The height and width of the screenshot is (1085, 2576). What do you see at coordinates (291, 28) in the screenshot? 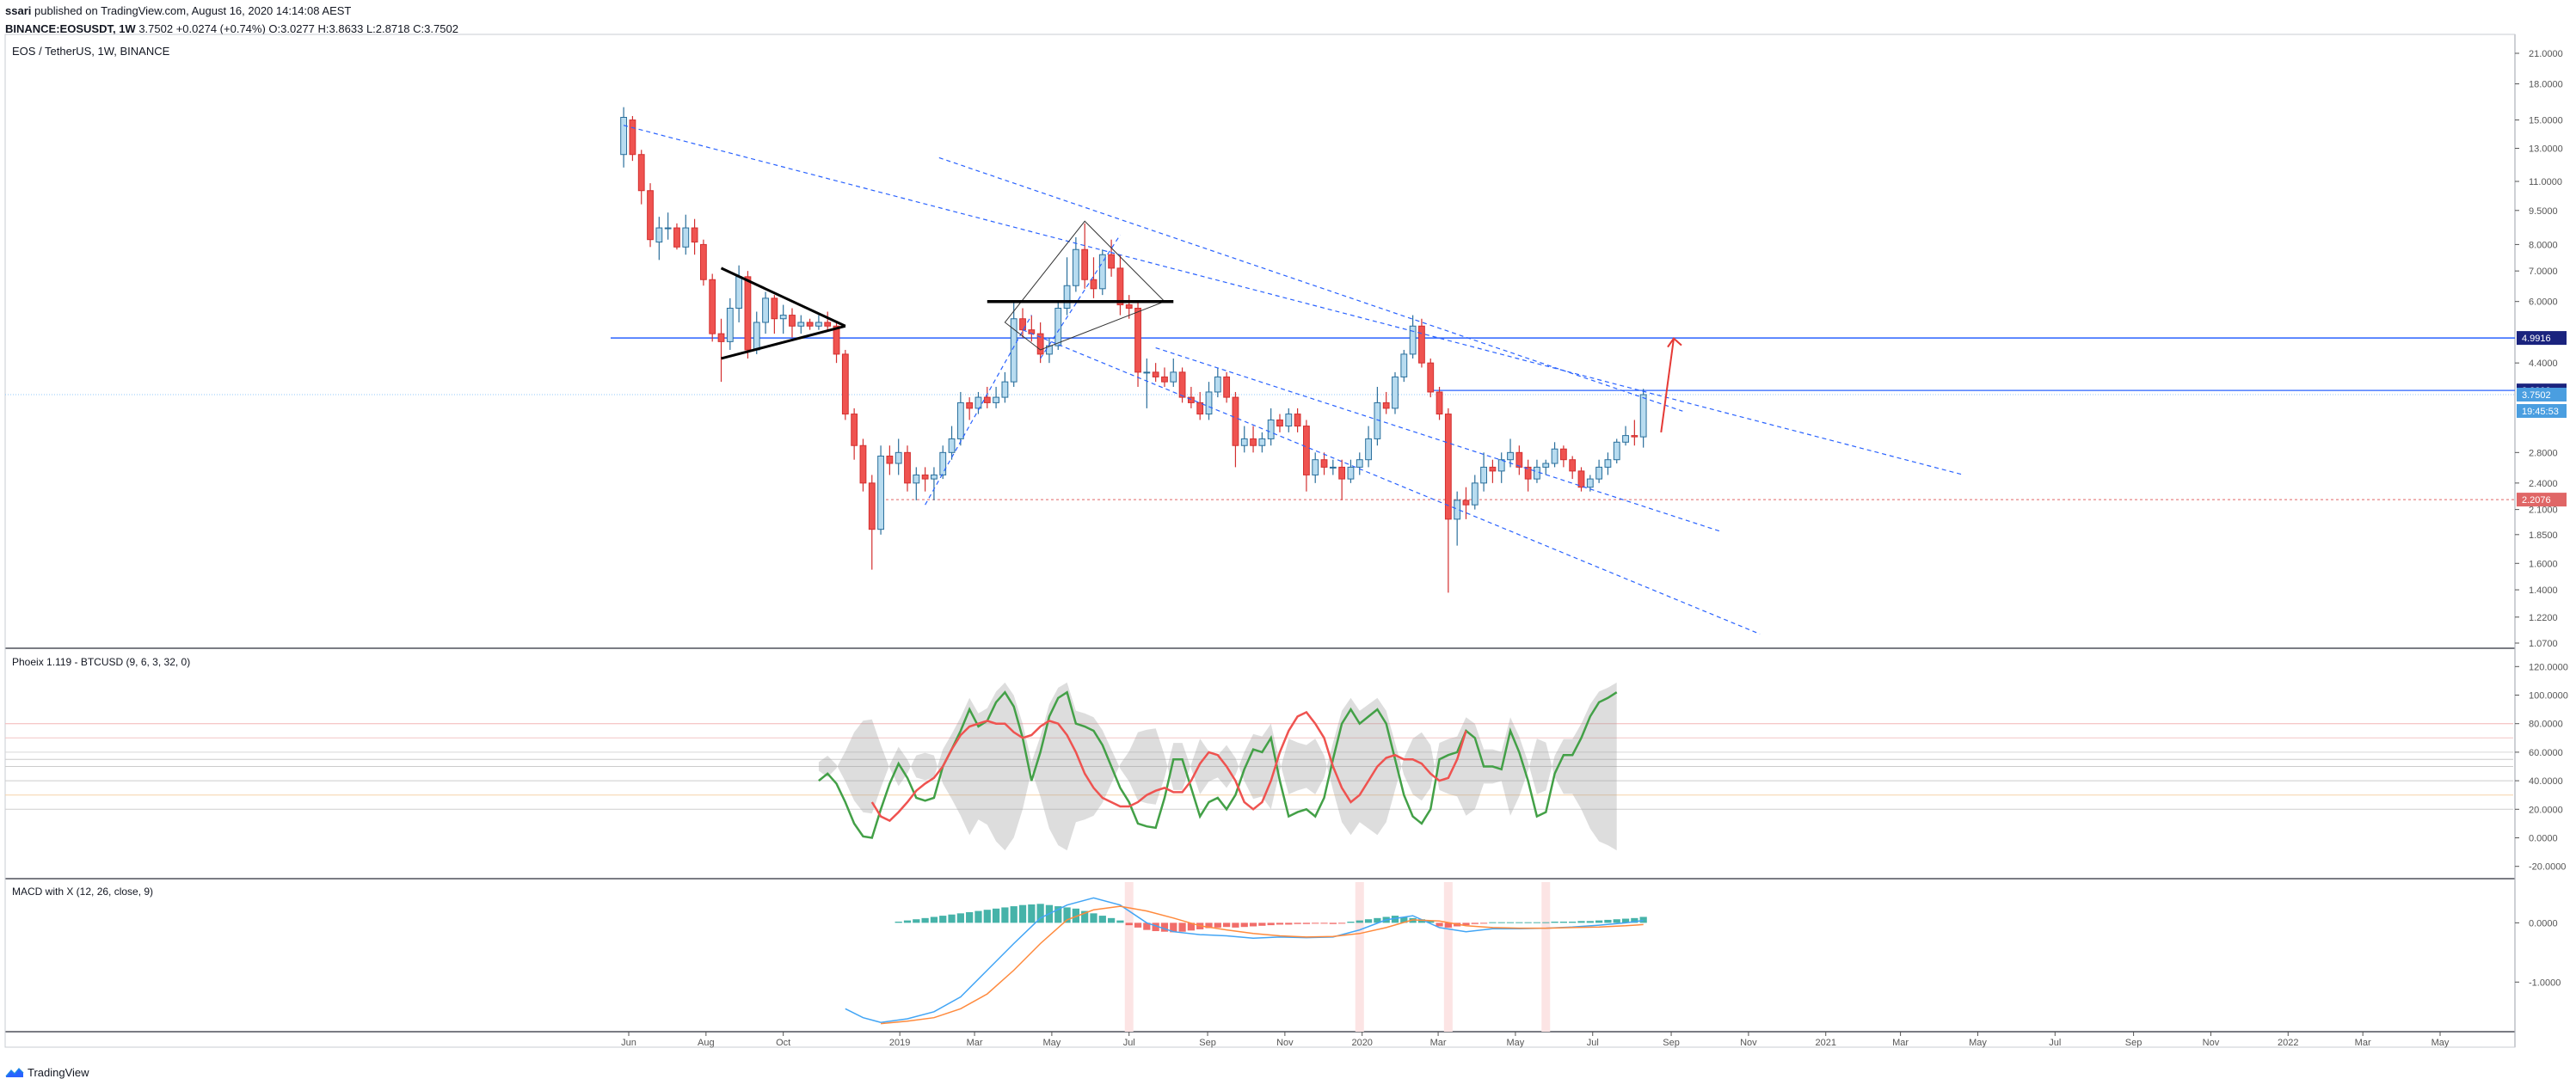
I see `open-price: O:3.0277` at bounding box center [291, 28].